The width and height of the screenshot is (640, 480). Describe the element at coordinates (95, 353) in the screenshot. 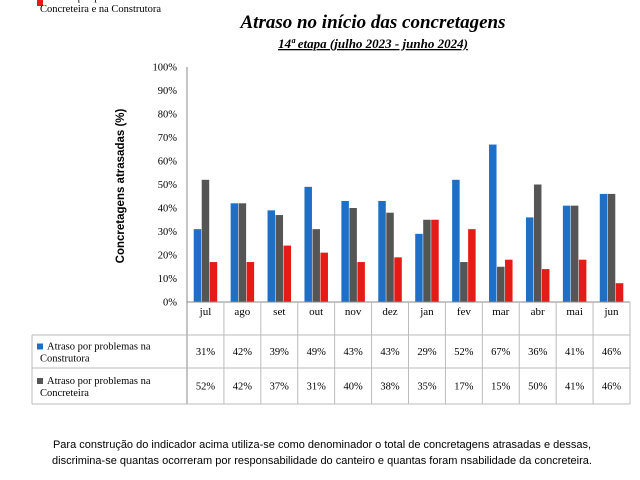

I see `legend-label: Atraso por problemas na Construtora` at that location.